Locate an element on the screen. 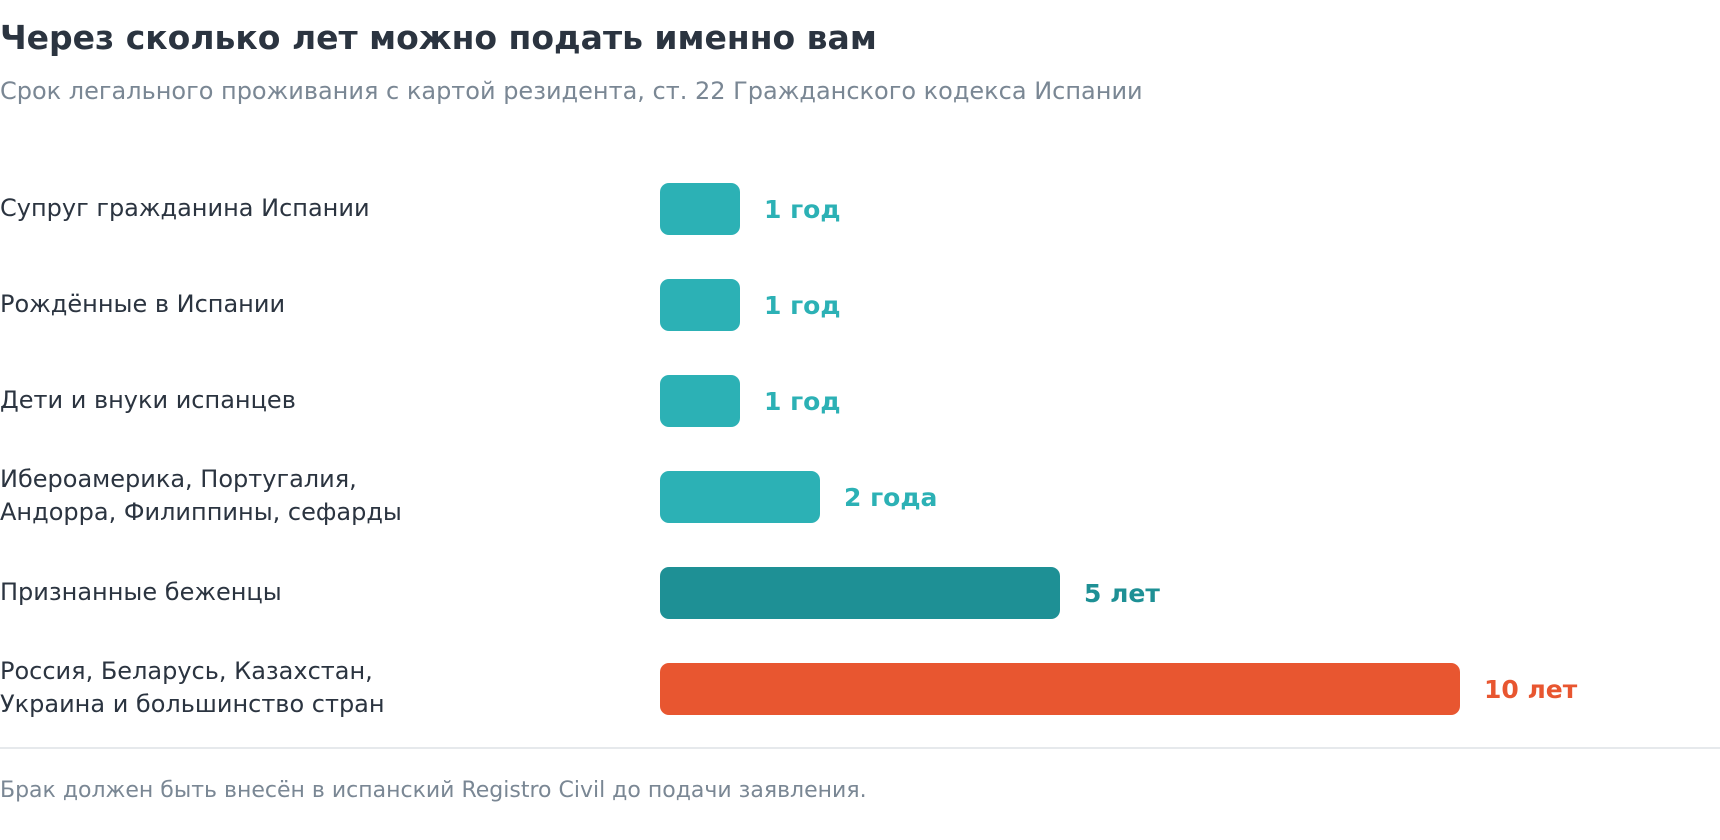 The height and width of the screenshot is (840, 1720). bar-row: Дети и внуки испанцев 1 год is located at coordinates (860, 400).